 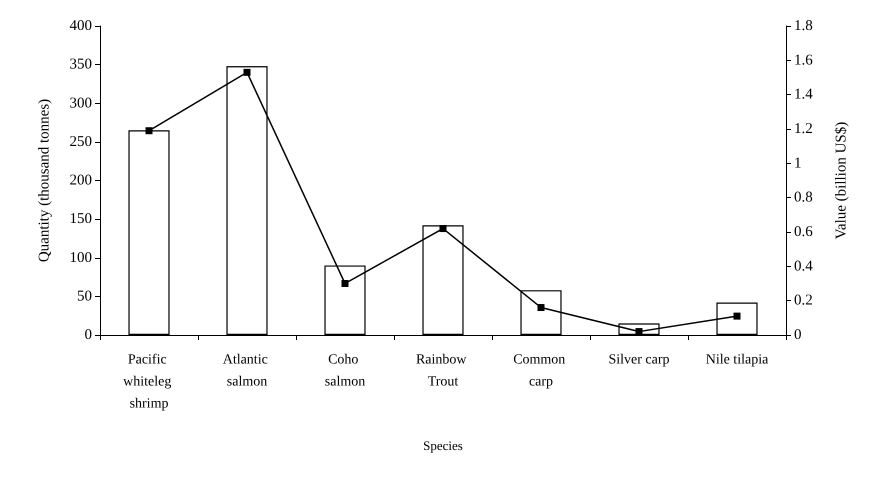 I want to click on y-tick-label: 150, so click(x=81, y=219).